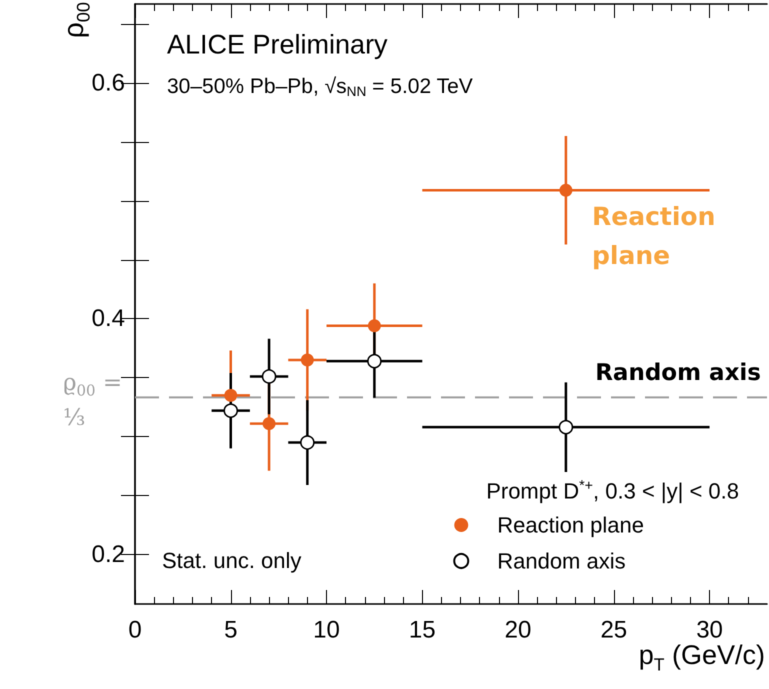  Describe the element at coordinates (232, 561) in the screenshot. I see `annotation: Stat. unc. only` at that location.